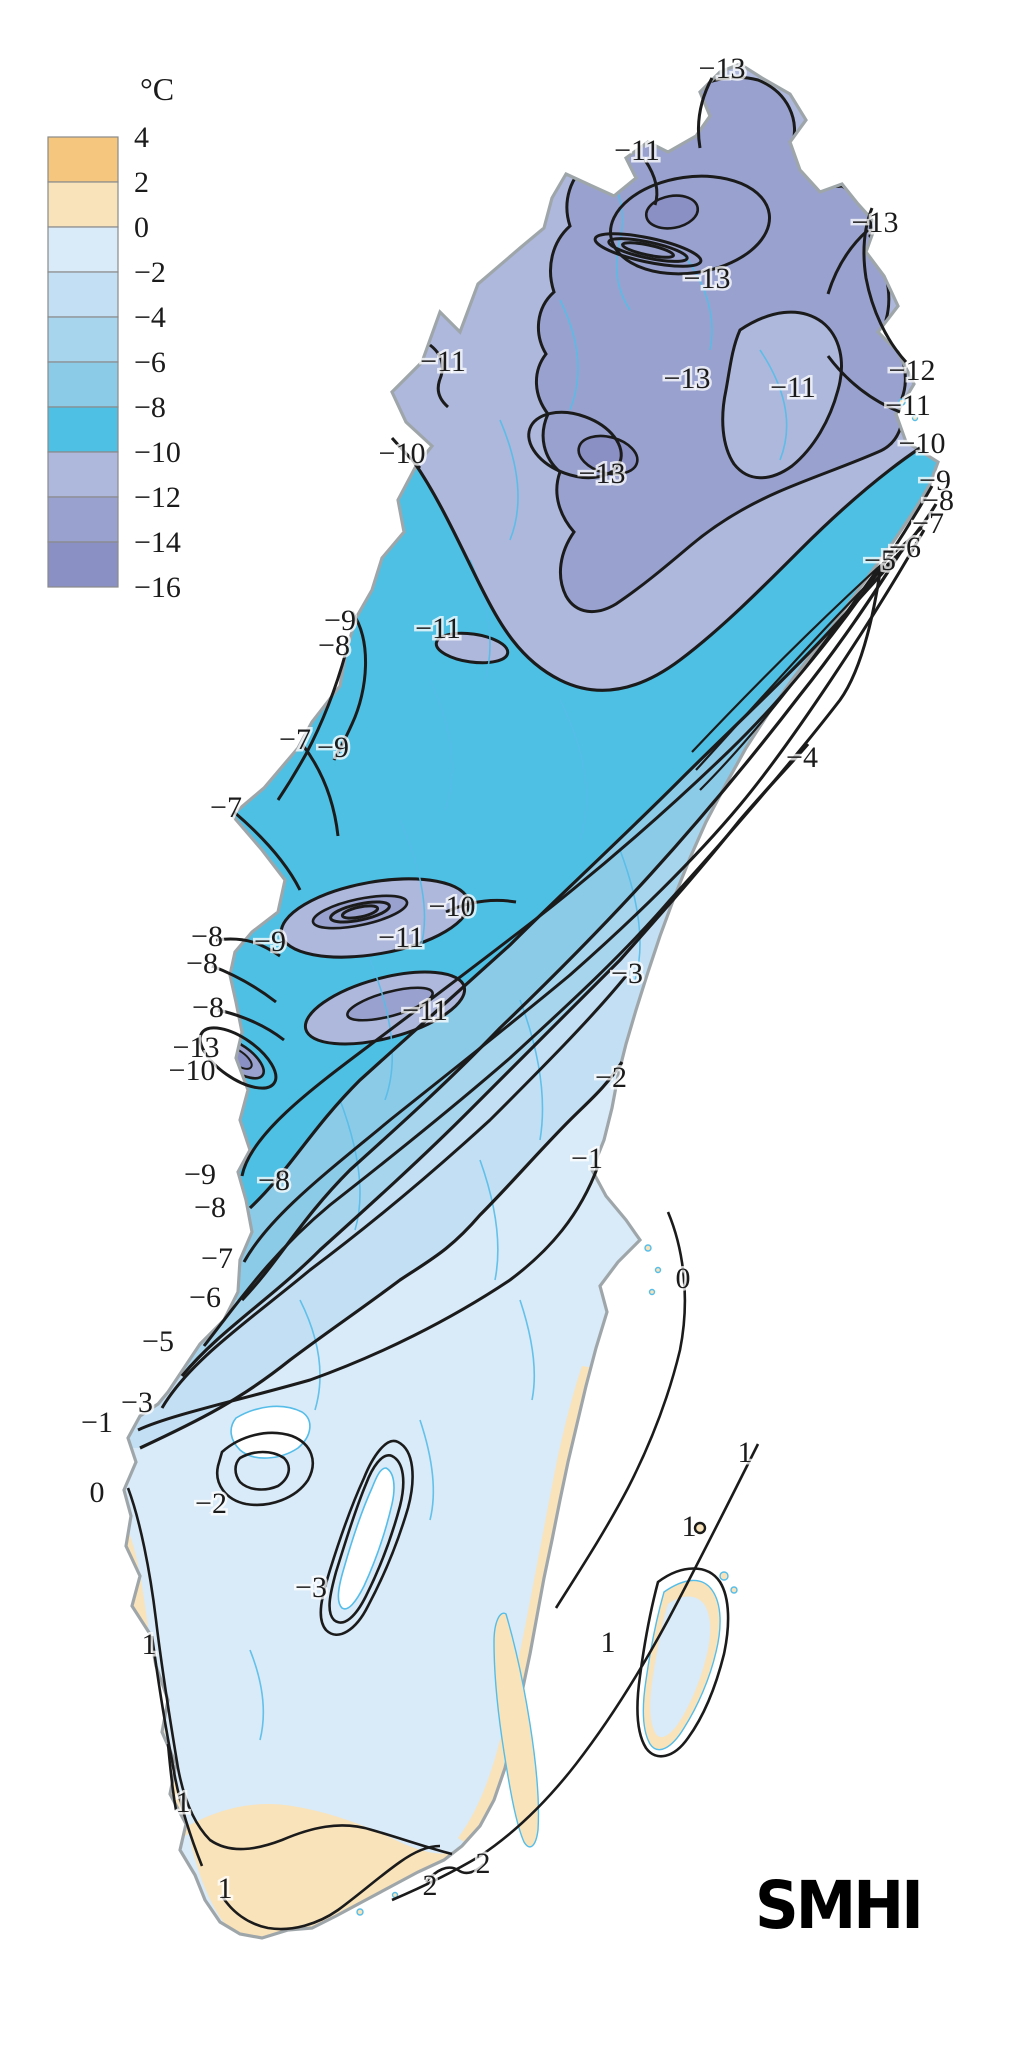  I want to click on smhi-logo: SMHI, so click(839, 1905).